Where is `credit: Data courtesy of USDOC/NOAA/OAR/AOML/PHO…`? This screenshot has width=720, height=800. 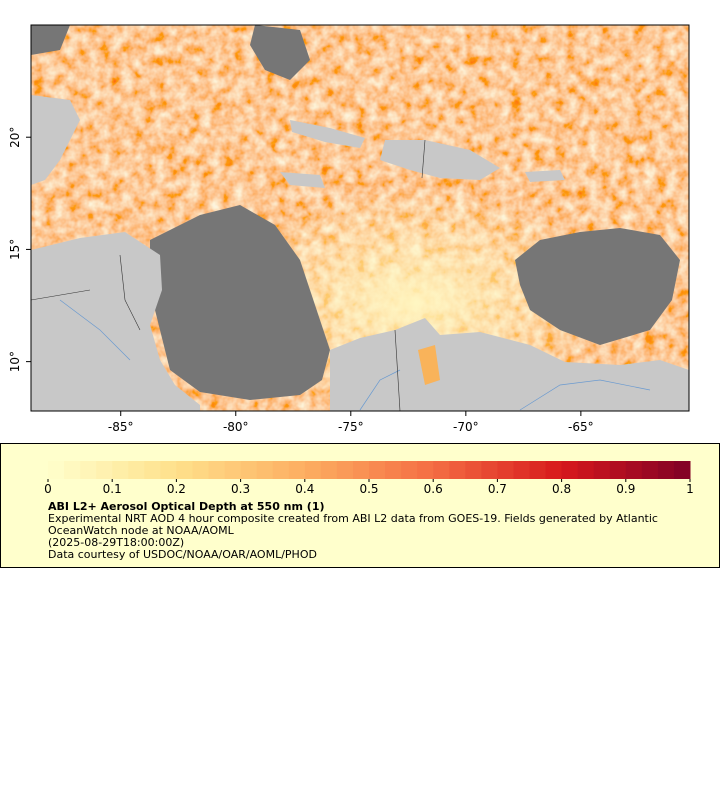 credit: Data courtesy of USDOC/NOAA/OAR/AOML/PHO… is located at coordinates (182, 554).